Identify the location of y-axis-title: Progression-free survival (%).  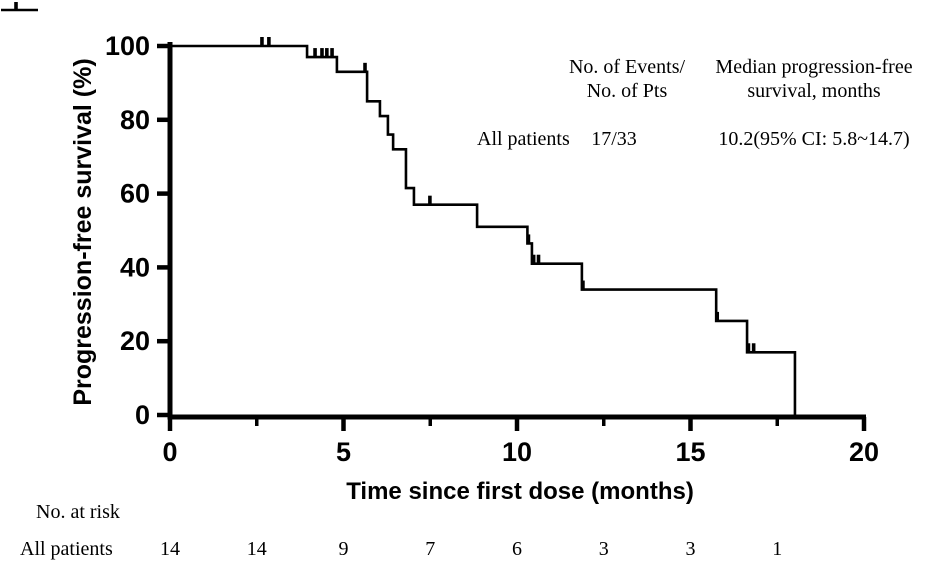
(83, 232).